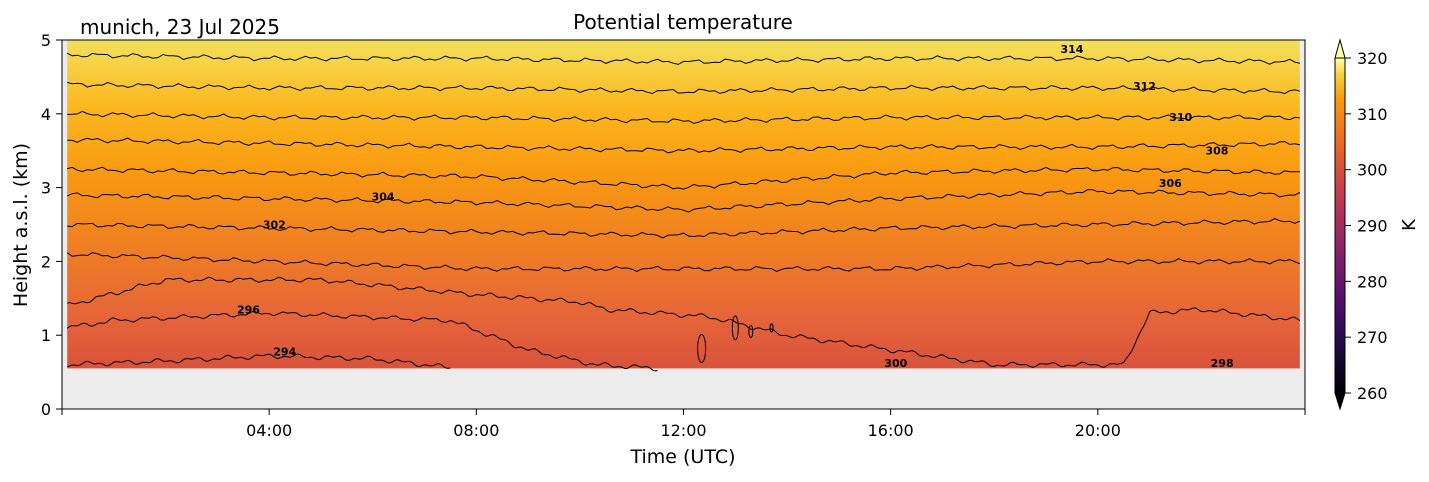 The width and height of the screenshot is (1429, 482). Describe the element at coordinates (1372, 281) in the screenshot. I see `colorbar-tick-label: 280` at that location.